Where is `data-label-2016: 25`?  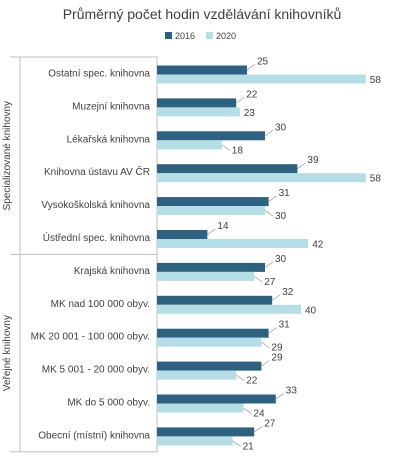
data-label-2016: 25 is located at coordinates (263, 62).